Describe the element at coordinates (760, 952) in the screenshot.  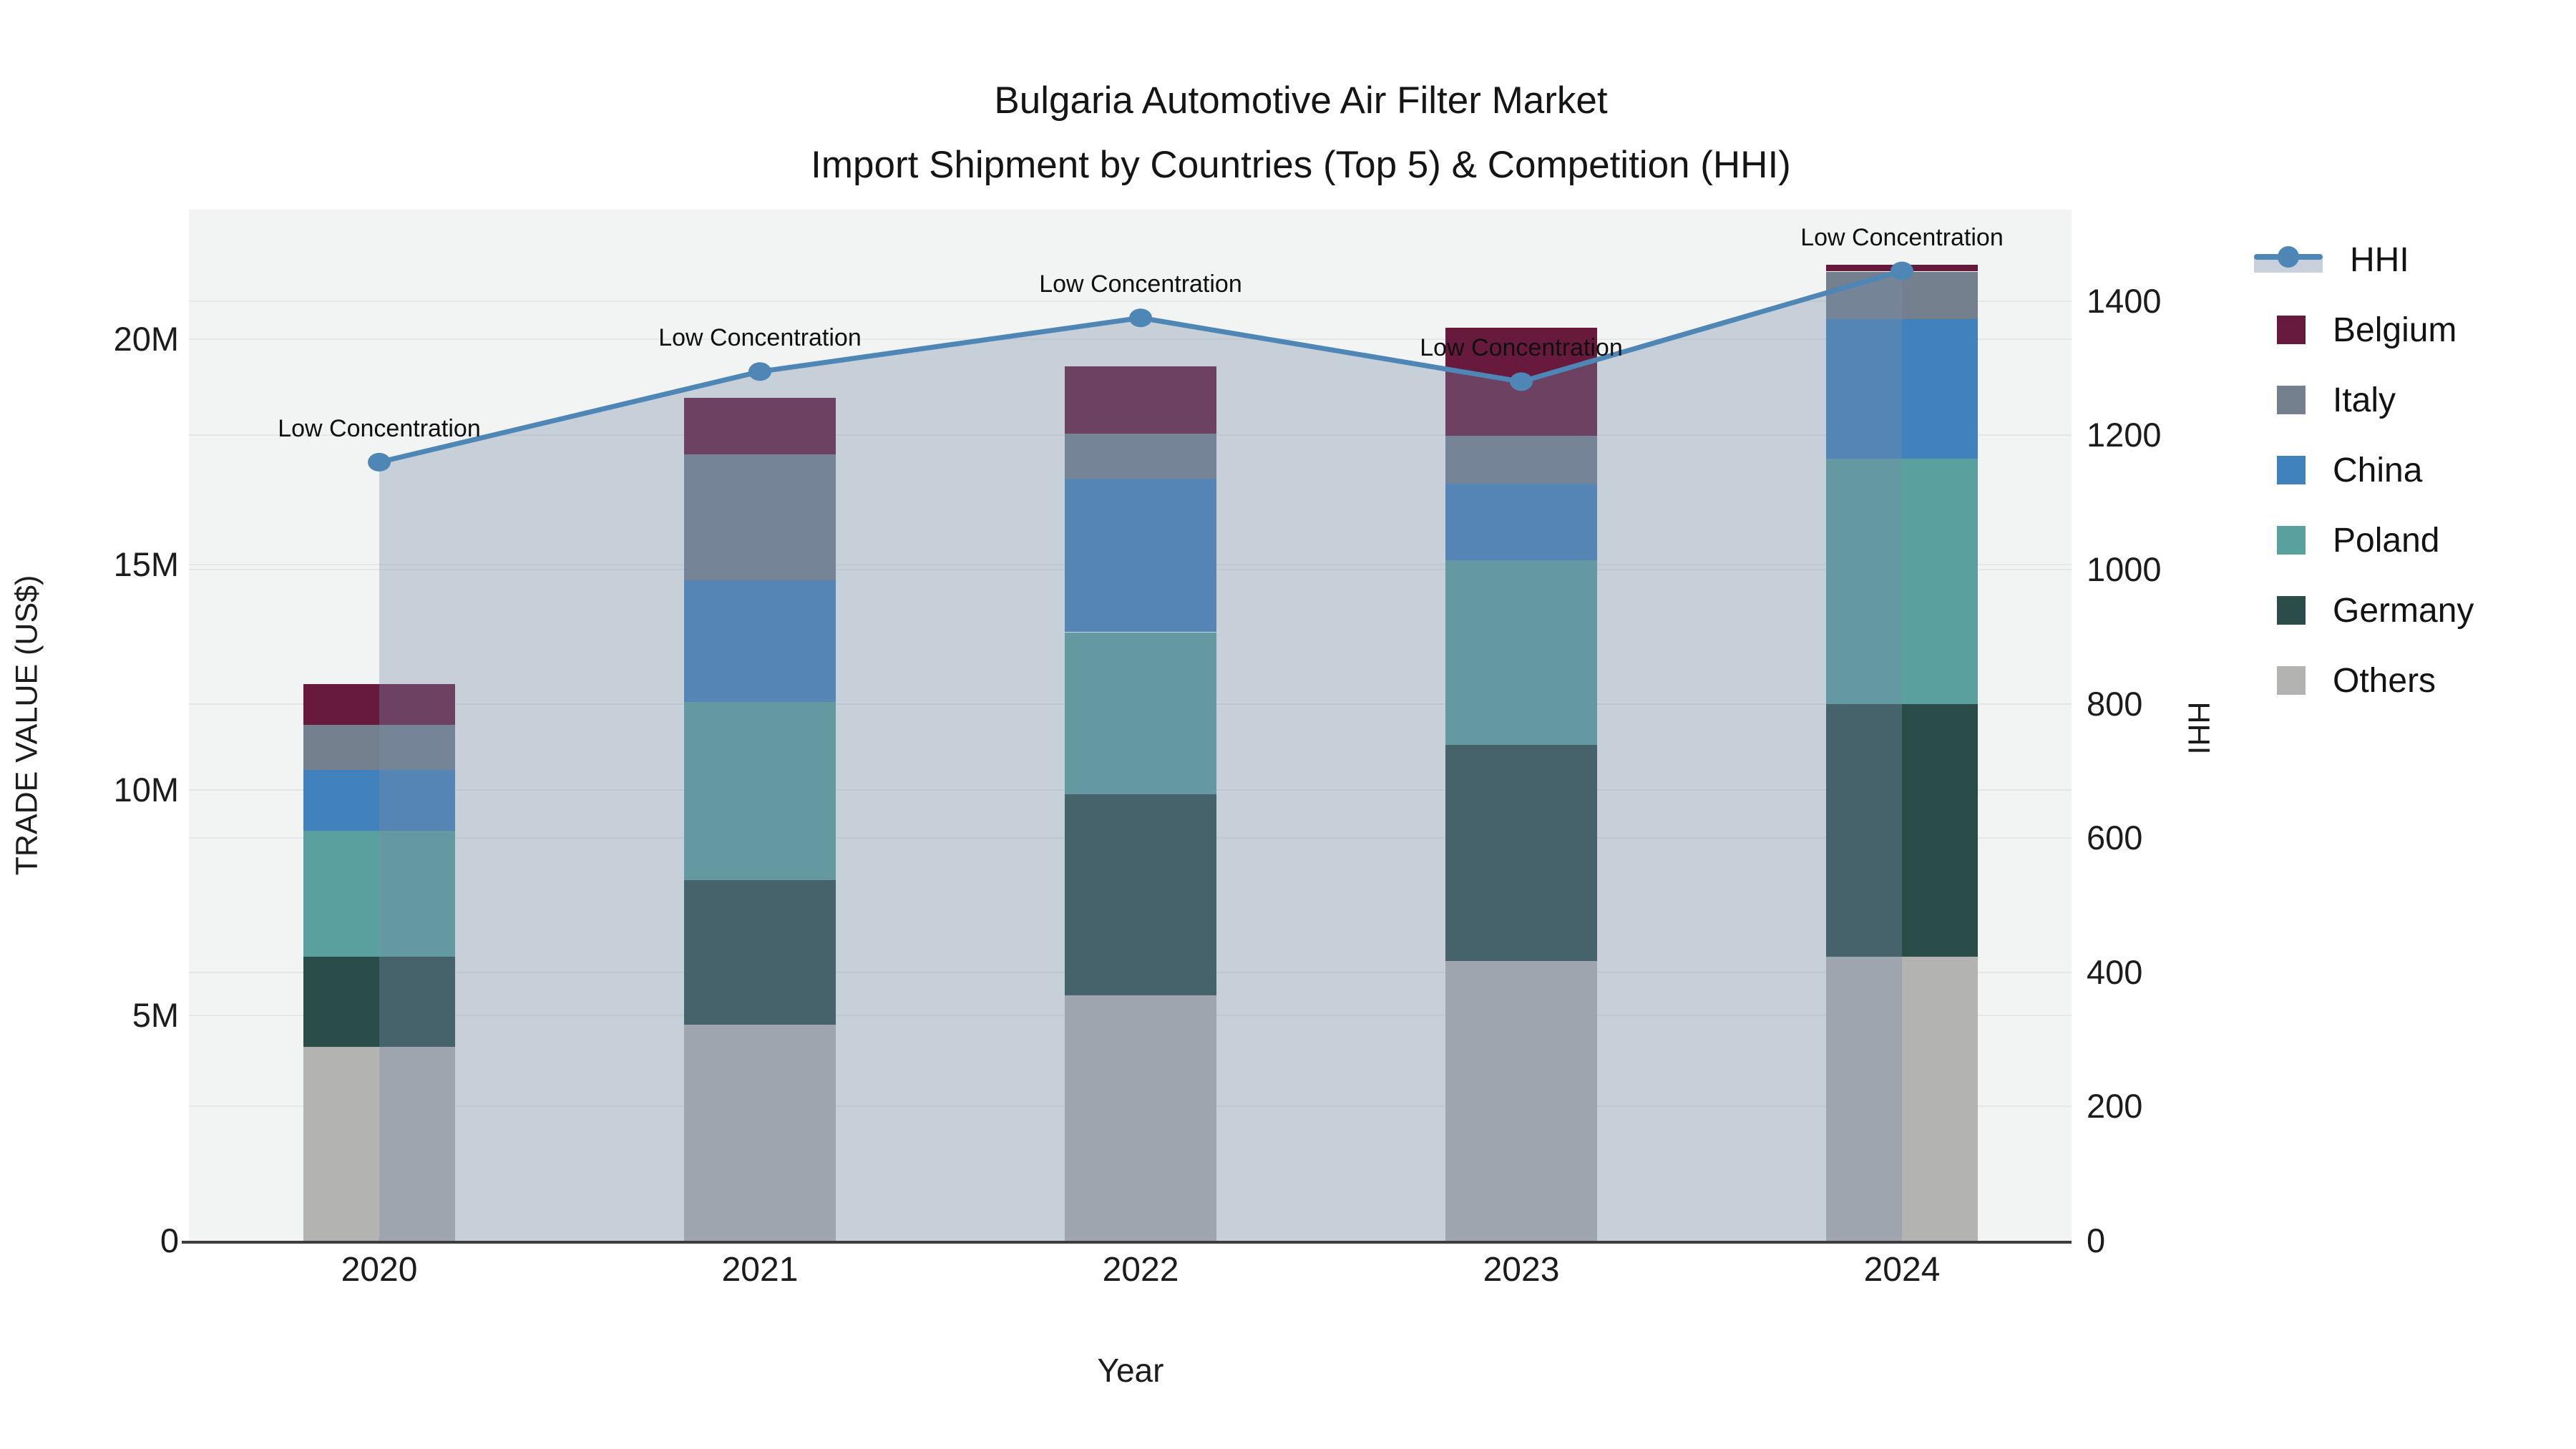
I see `bar-segment-germany-2021` at that location.